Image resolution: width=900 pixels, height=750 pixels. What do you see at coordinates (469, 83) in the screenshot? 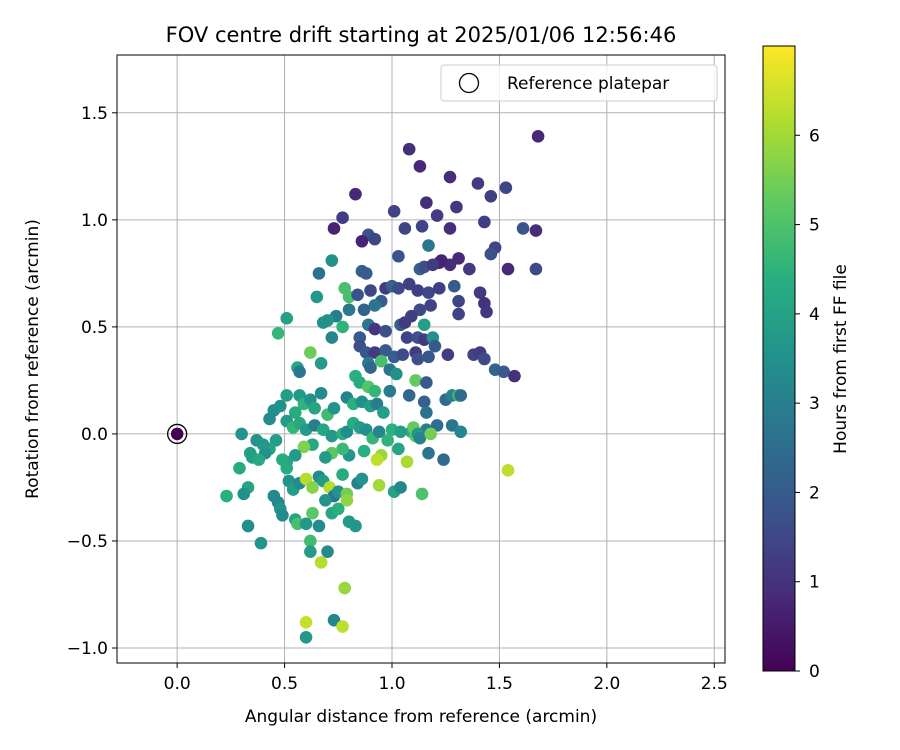
I see `legend-marker-ring` at bounding box center [469, 83].